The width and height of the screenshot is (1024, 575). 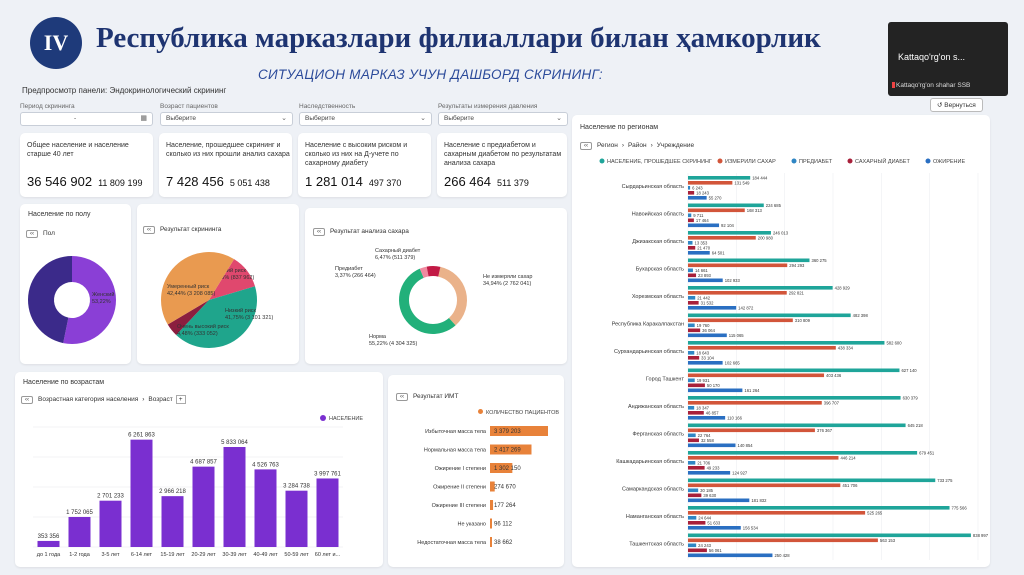 What do you see at coordinates (607, 145) in the screenshot?
I see `breadcrumb-item: Регион` at bounding box center [607, 145].